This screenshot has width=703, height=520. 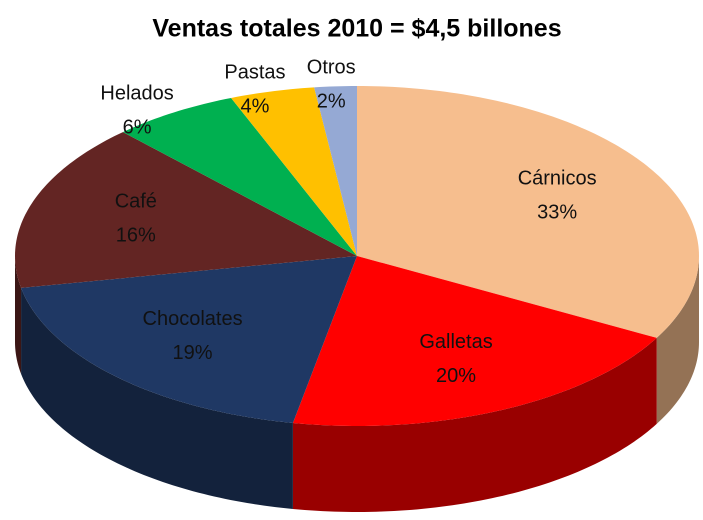 What do you see at coordinates (456, 376) in the screenshot?
I see `slice-value-label: 20%` at bounding box center [456, 376].